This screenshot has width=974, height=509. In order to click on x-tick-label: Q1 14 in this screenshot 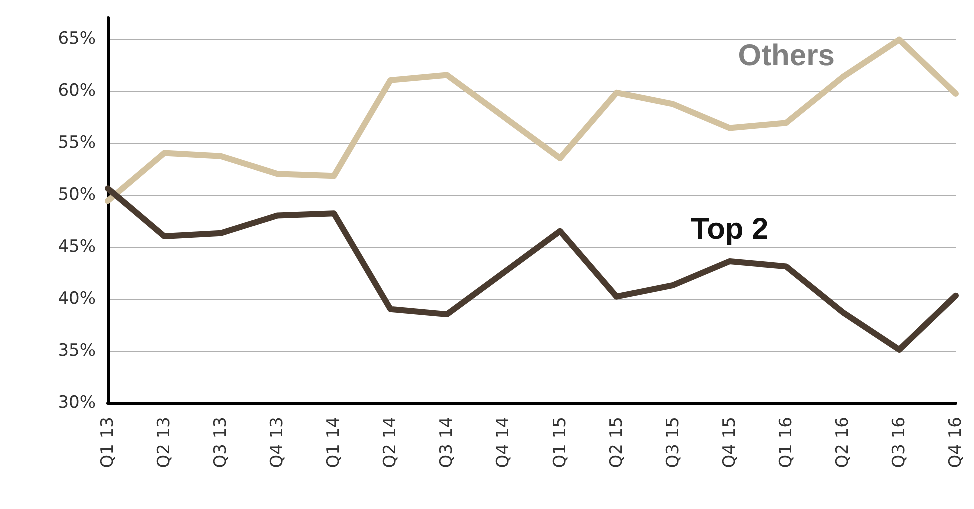, I will do `click(334, 442)`.